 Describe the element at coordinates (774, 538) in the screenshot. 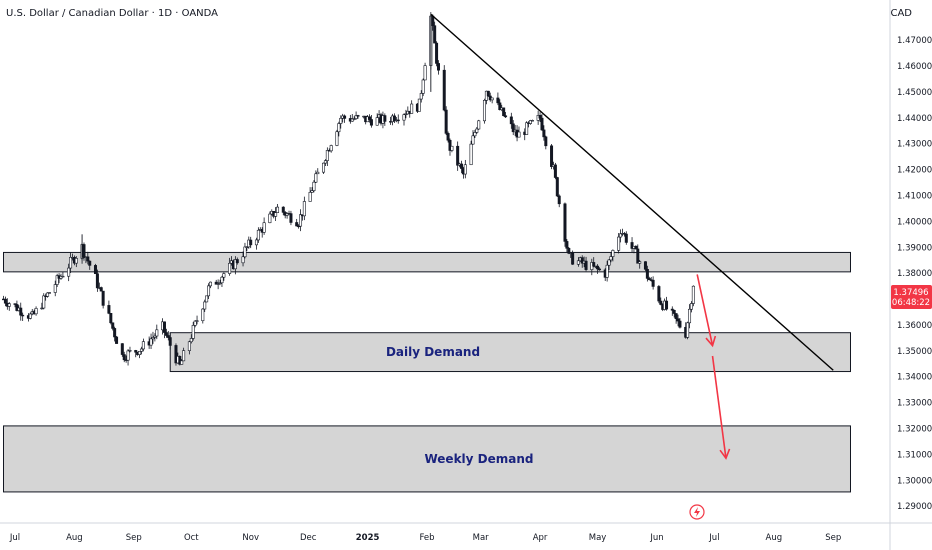

I see `time-tick-label: Aug` at that location.